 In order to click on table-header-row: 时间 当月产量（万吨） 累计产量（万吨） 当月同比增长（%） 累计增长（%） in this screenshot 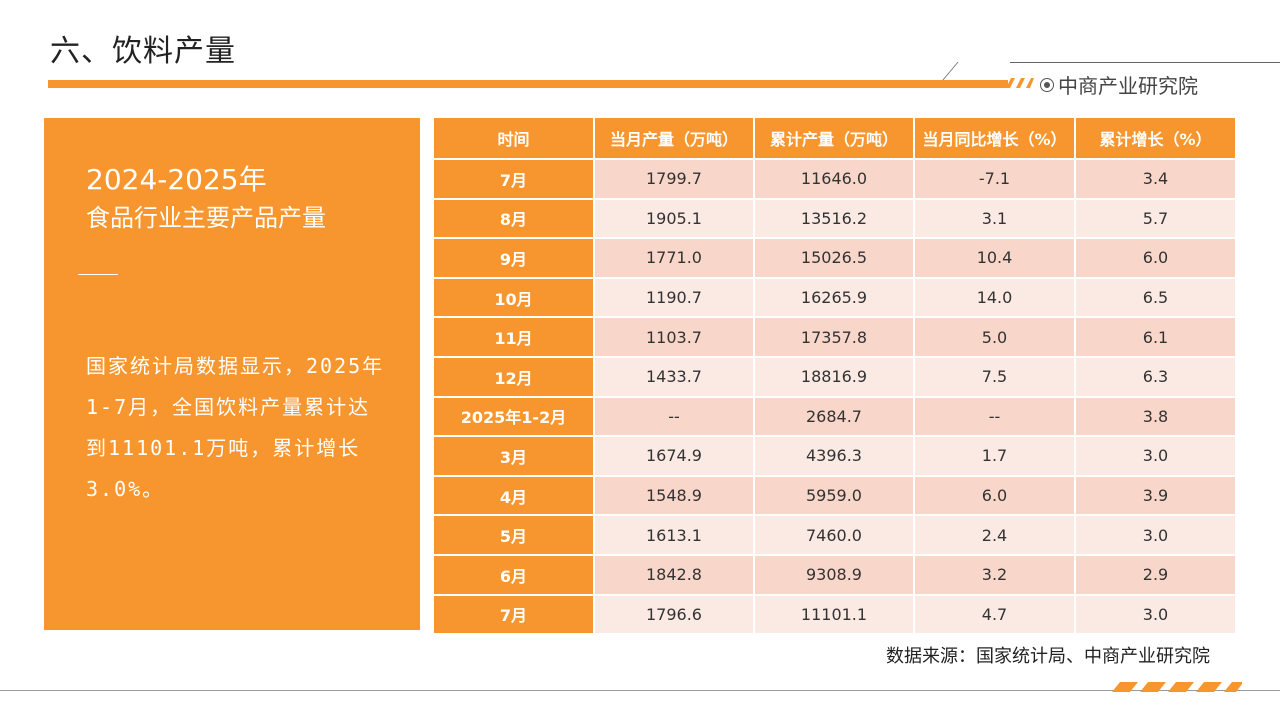, I will do `click(834, 139)`.